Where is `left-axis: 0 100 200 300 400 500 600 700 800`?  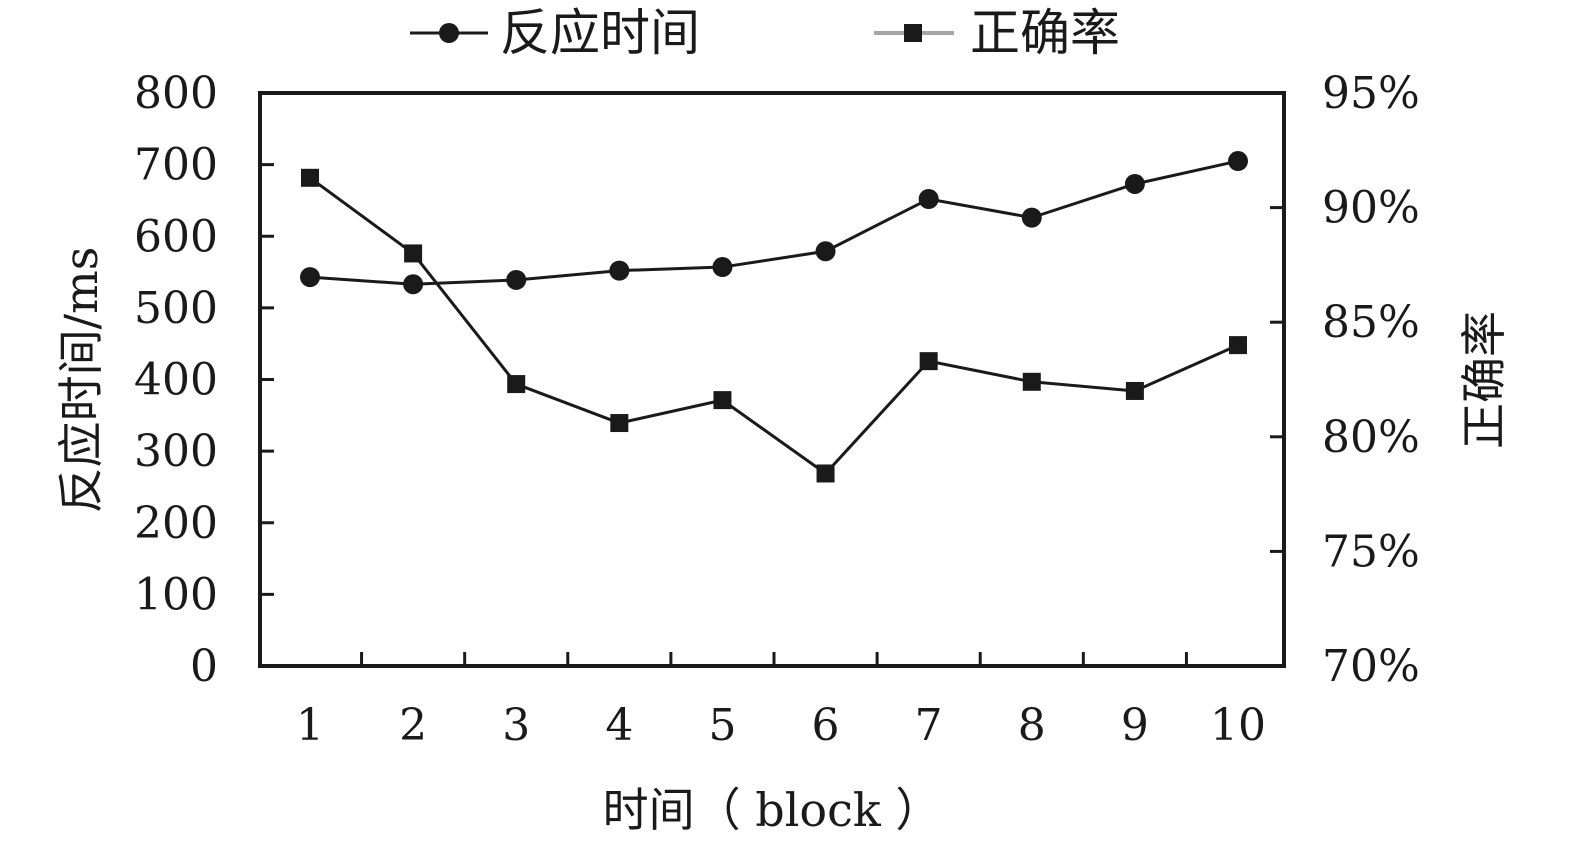
left-axis: 0 100 200 300 400 500 600 700 800 is located at coordinates (204, 380).